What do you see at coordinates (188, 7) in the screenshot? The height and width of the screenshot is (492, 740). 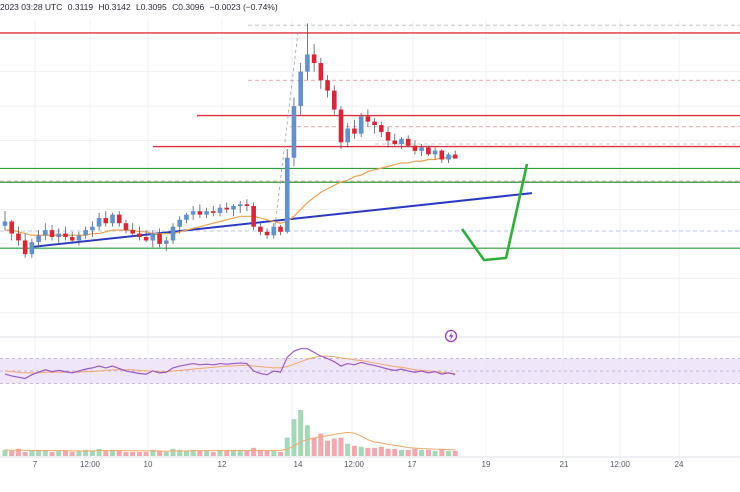 I see `ohlc-close: C0.3096` at bounding box center [188, 7].